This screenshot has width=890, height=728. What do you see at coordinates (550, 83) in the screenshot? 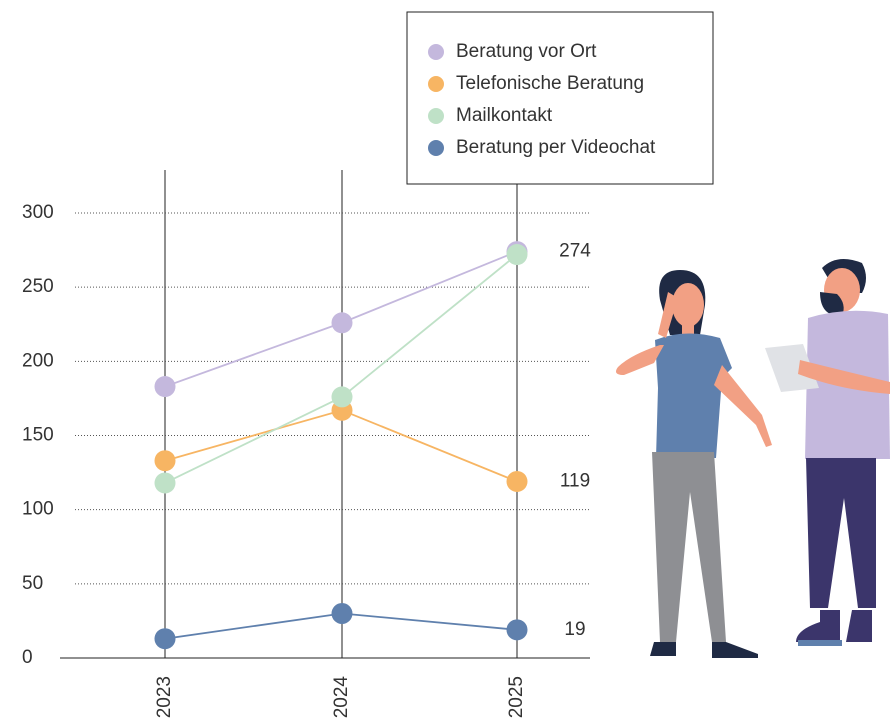
I see `legend-label: Telefonische Beratung` at bounding box center [550, 83].